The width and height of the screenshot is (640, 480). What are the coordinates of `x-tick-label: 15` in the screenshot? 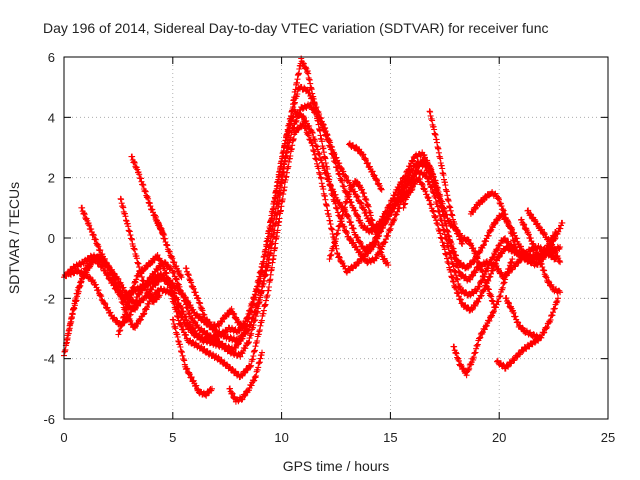 It's located at (390, 437).